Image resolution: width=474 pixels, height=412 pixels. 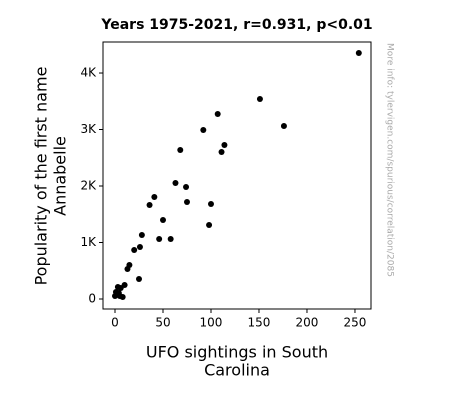 What do you see at coordinates (236, 25) in the screenshot?
I see `chart-title: Years 1975-2021, r=0.931, p<0.01` at bounding box center [236, 25].